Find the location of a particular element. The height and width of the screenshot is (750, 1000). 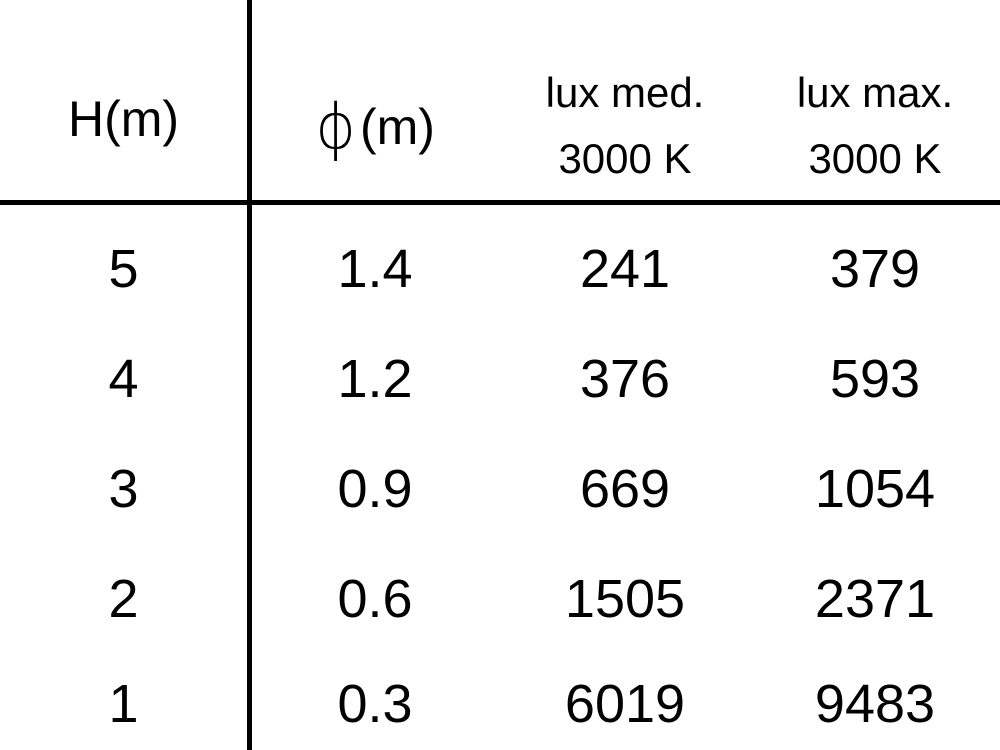

cell-lux-med: 376 is located at coordinates (625, 379).